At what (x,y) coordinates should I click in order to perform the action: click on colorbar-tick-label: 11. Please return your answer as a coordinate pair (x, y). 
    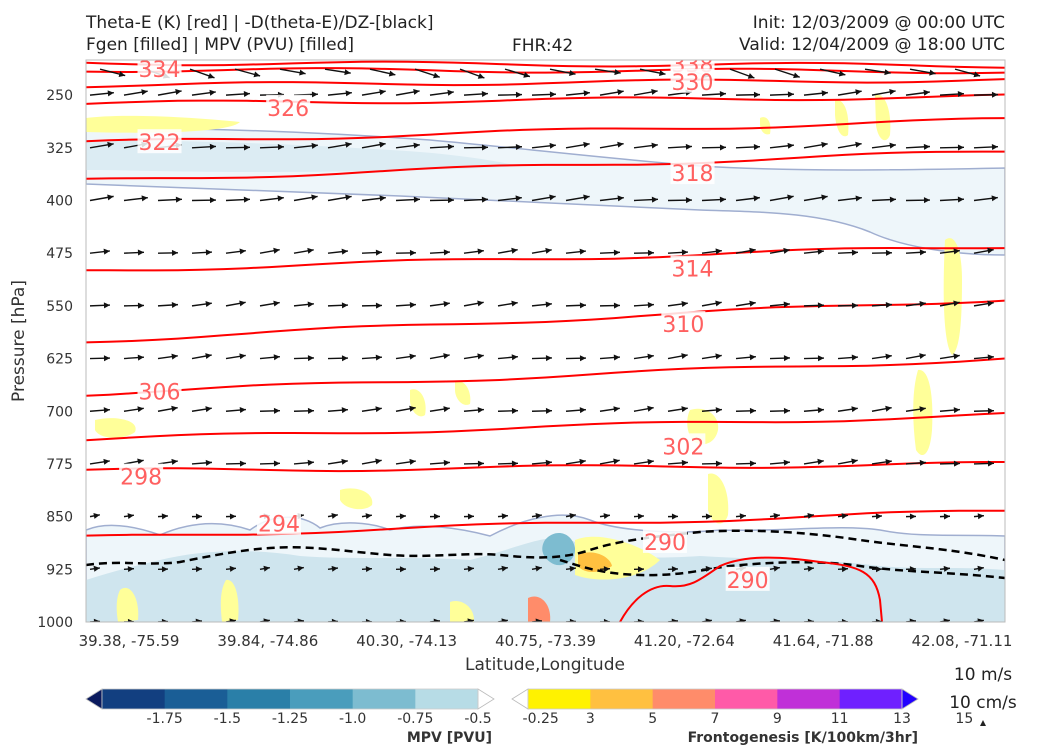
    Looking at the image, I should click on (840, 719).